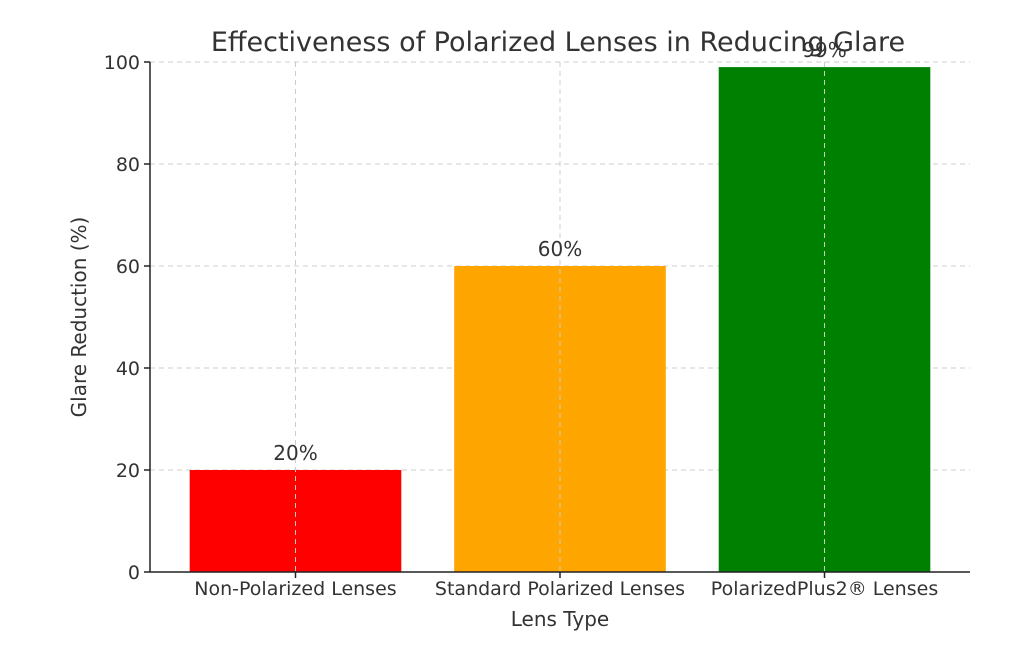 The height and width of the screenshot is (659, 1024). I want to click on y-tick-label: 0, so click(134, 573).